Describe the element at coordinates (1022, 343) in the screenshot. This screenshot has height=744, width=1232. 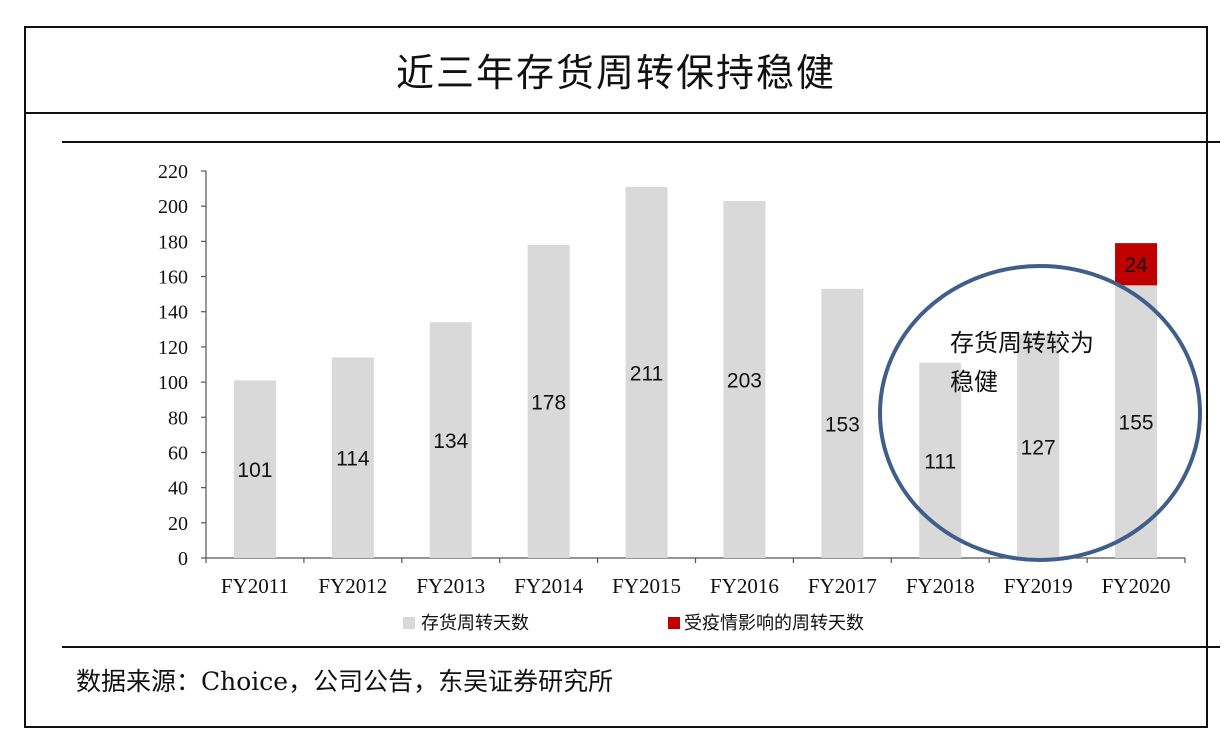
I see `annotation-line-1: 存货周转较为` at that location.